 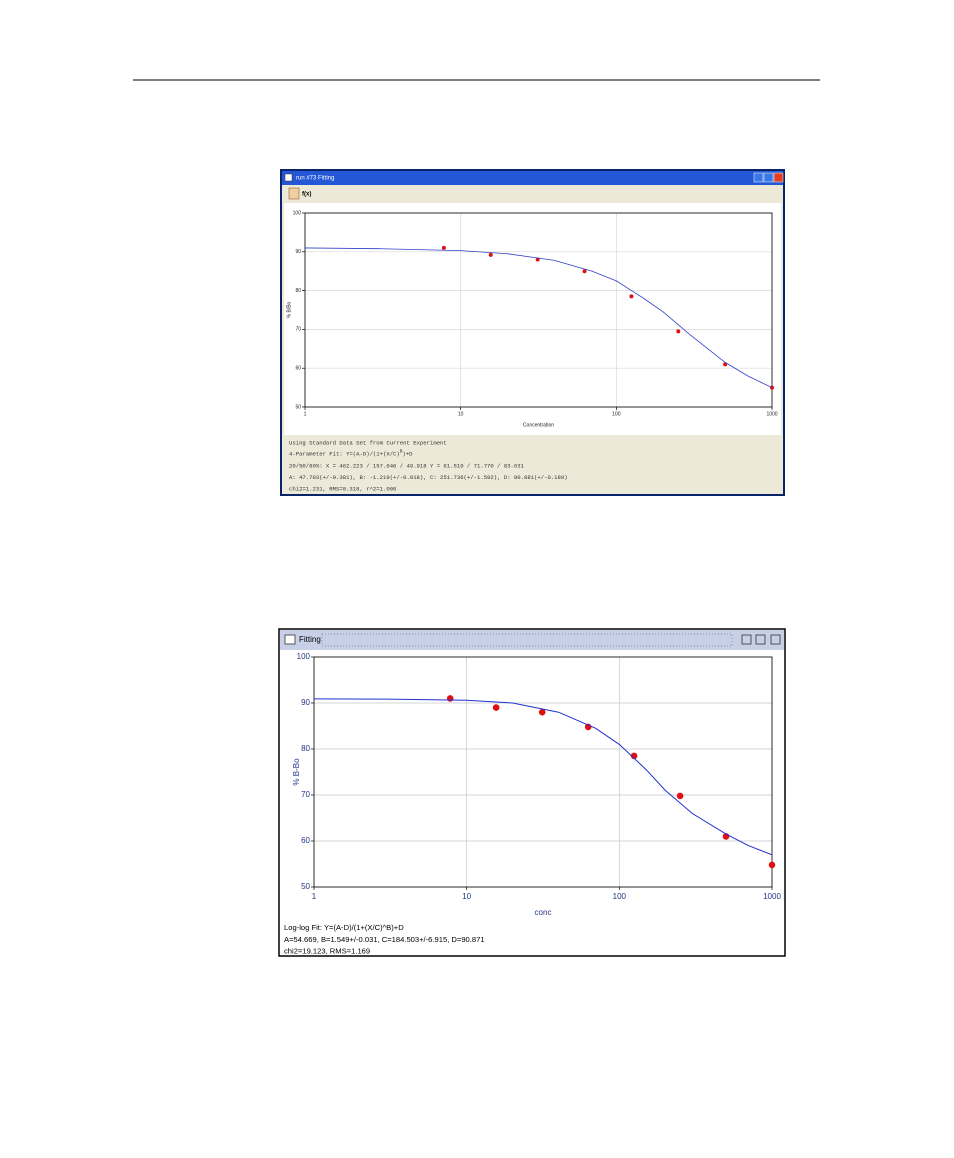 I want to click on fit-line-part: )+D, so click(x=407, y=454).